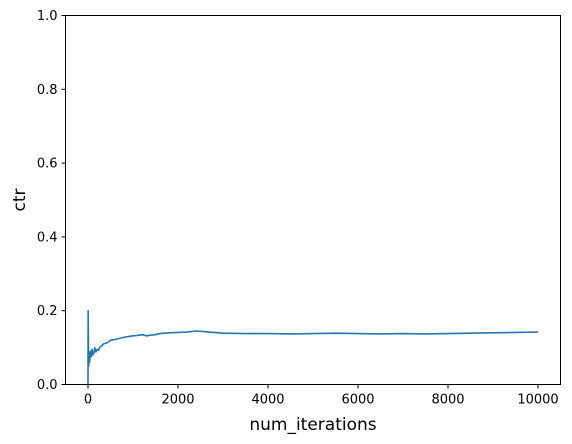 The height and width of the screenshot is (444, 572). I want to click on y-tick-label: 1.0, so click(47, 16).